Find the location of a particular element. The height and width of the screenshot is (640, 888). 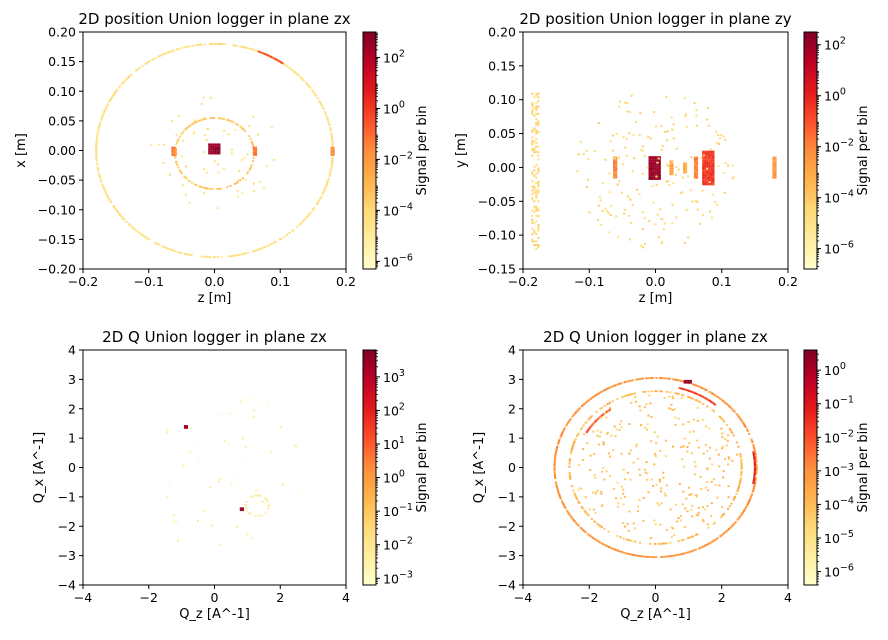

x-tick-label: 2 is located at coordinates (280, 597).